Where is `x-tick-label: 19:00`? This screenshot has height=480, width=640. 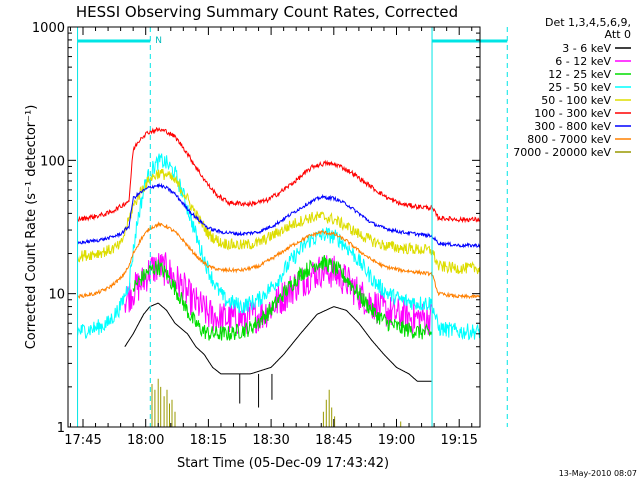
x-tick-label: 19:00 is located at coordinates (396, 440).